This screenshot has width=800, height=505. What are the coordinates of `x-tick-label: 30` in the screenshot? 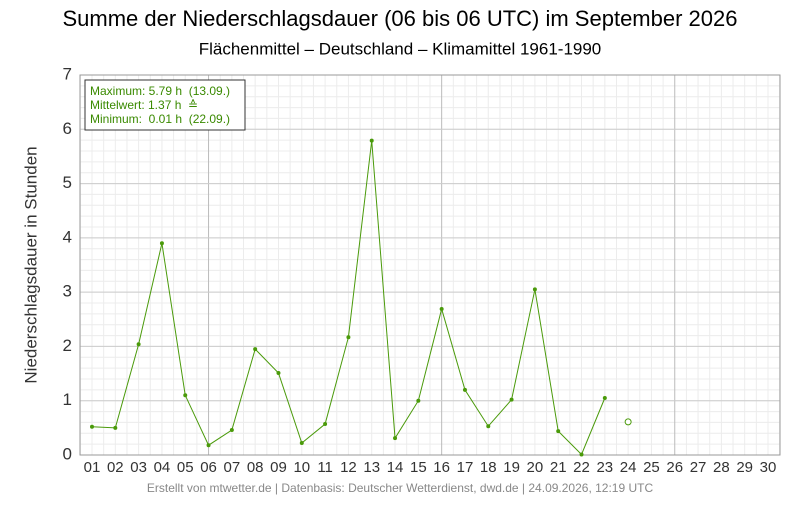 It's located at (768, 467).